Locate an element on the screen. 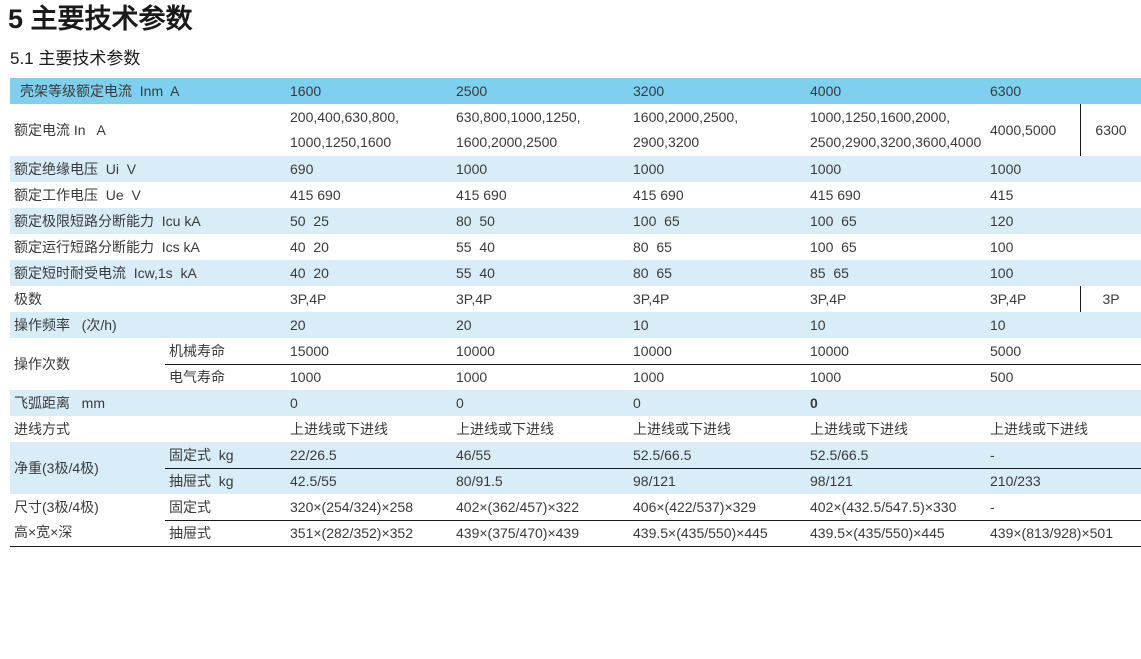 This screenshot has height=659, width=1141. cell: 2500 is located at coordinates (472, 91).